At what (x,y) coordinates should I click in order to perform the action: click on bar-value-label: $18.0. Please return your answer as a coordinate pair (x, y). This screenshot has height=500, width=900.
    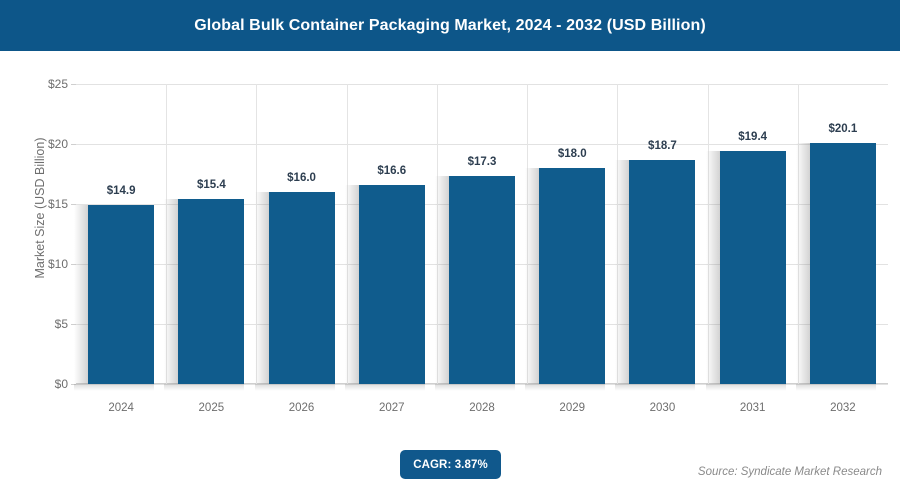
    Looking at the image, I should click on (572, 154).